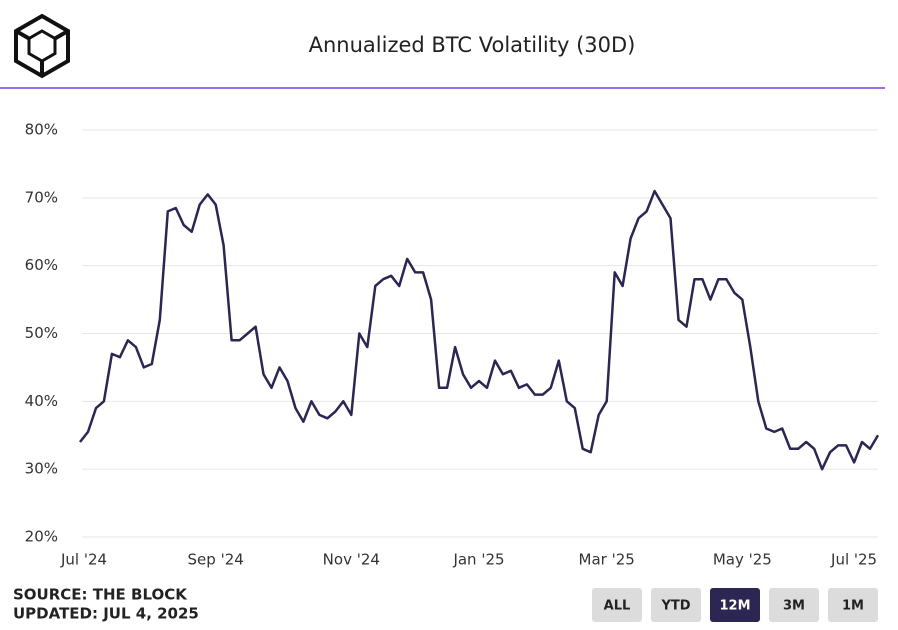  I want to click on button-label: ALL, so click(617, 606).